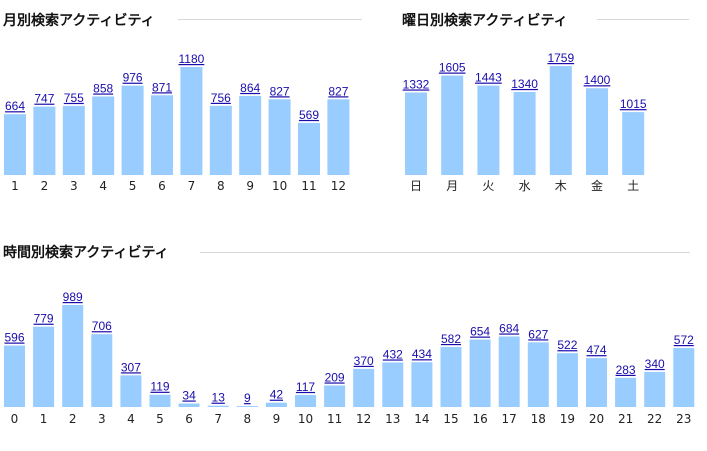 Image resolution: width=707 pixels, height=451 pixels. I want to click on monthly-value-label: 864, so click(250, 88).